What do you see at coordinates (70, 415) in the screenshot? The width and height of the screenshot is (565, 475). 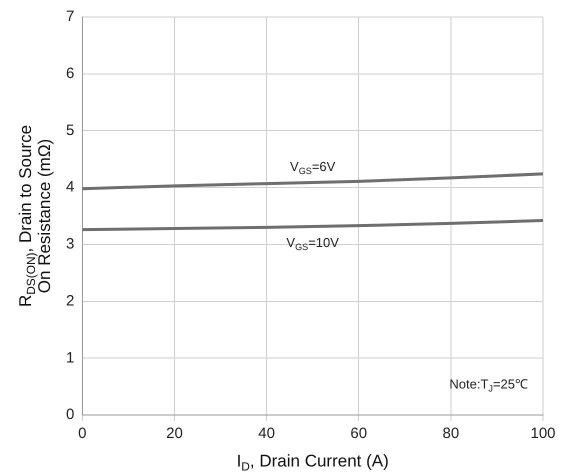 I see `y-tick-label: 0` at bounding box center [70, 415].